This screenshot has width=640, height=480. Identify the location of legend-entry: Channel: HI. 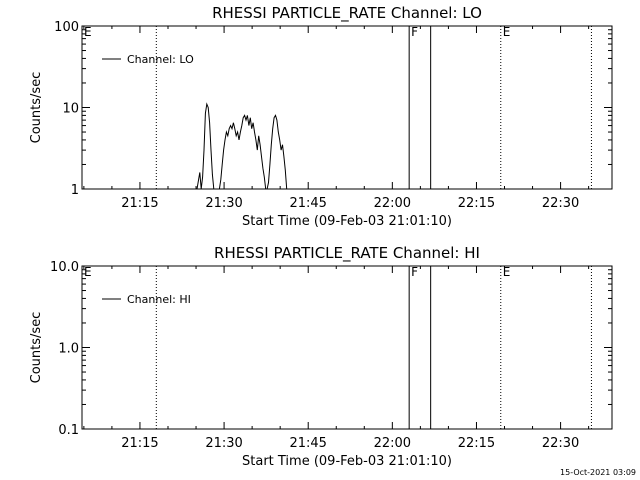
(159, 299).